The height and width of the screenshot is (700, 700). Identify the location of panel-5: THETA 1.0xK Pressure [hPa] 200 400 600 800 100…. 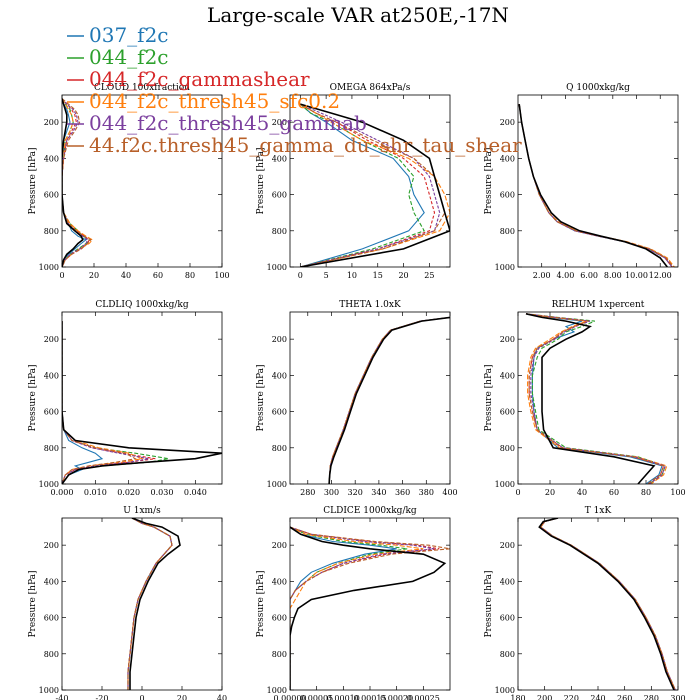
(357, 398).